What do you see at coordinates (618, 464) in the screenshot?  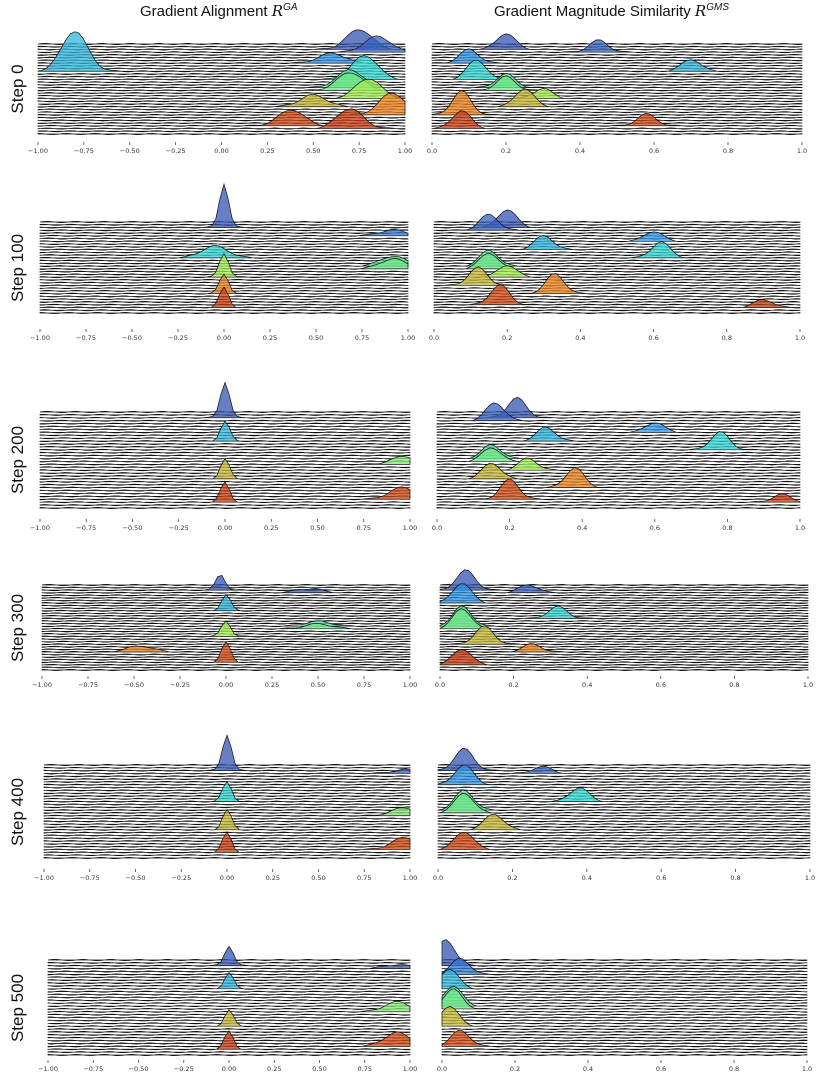 I see `panel-gms-step-2: 0.0 0.2 0.4 0.6 0.8 1.0` at bounding box center [618, 464].